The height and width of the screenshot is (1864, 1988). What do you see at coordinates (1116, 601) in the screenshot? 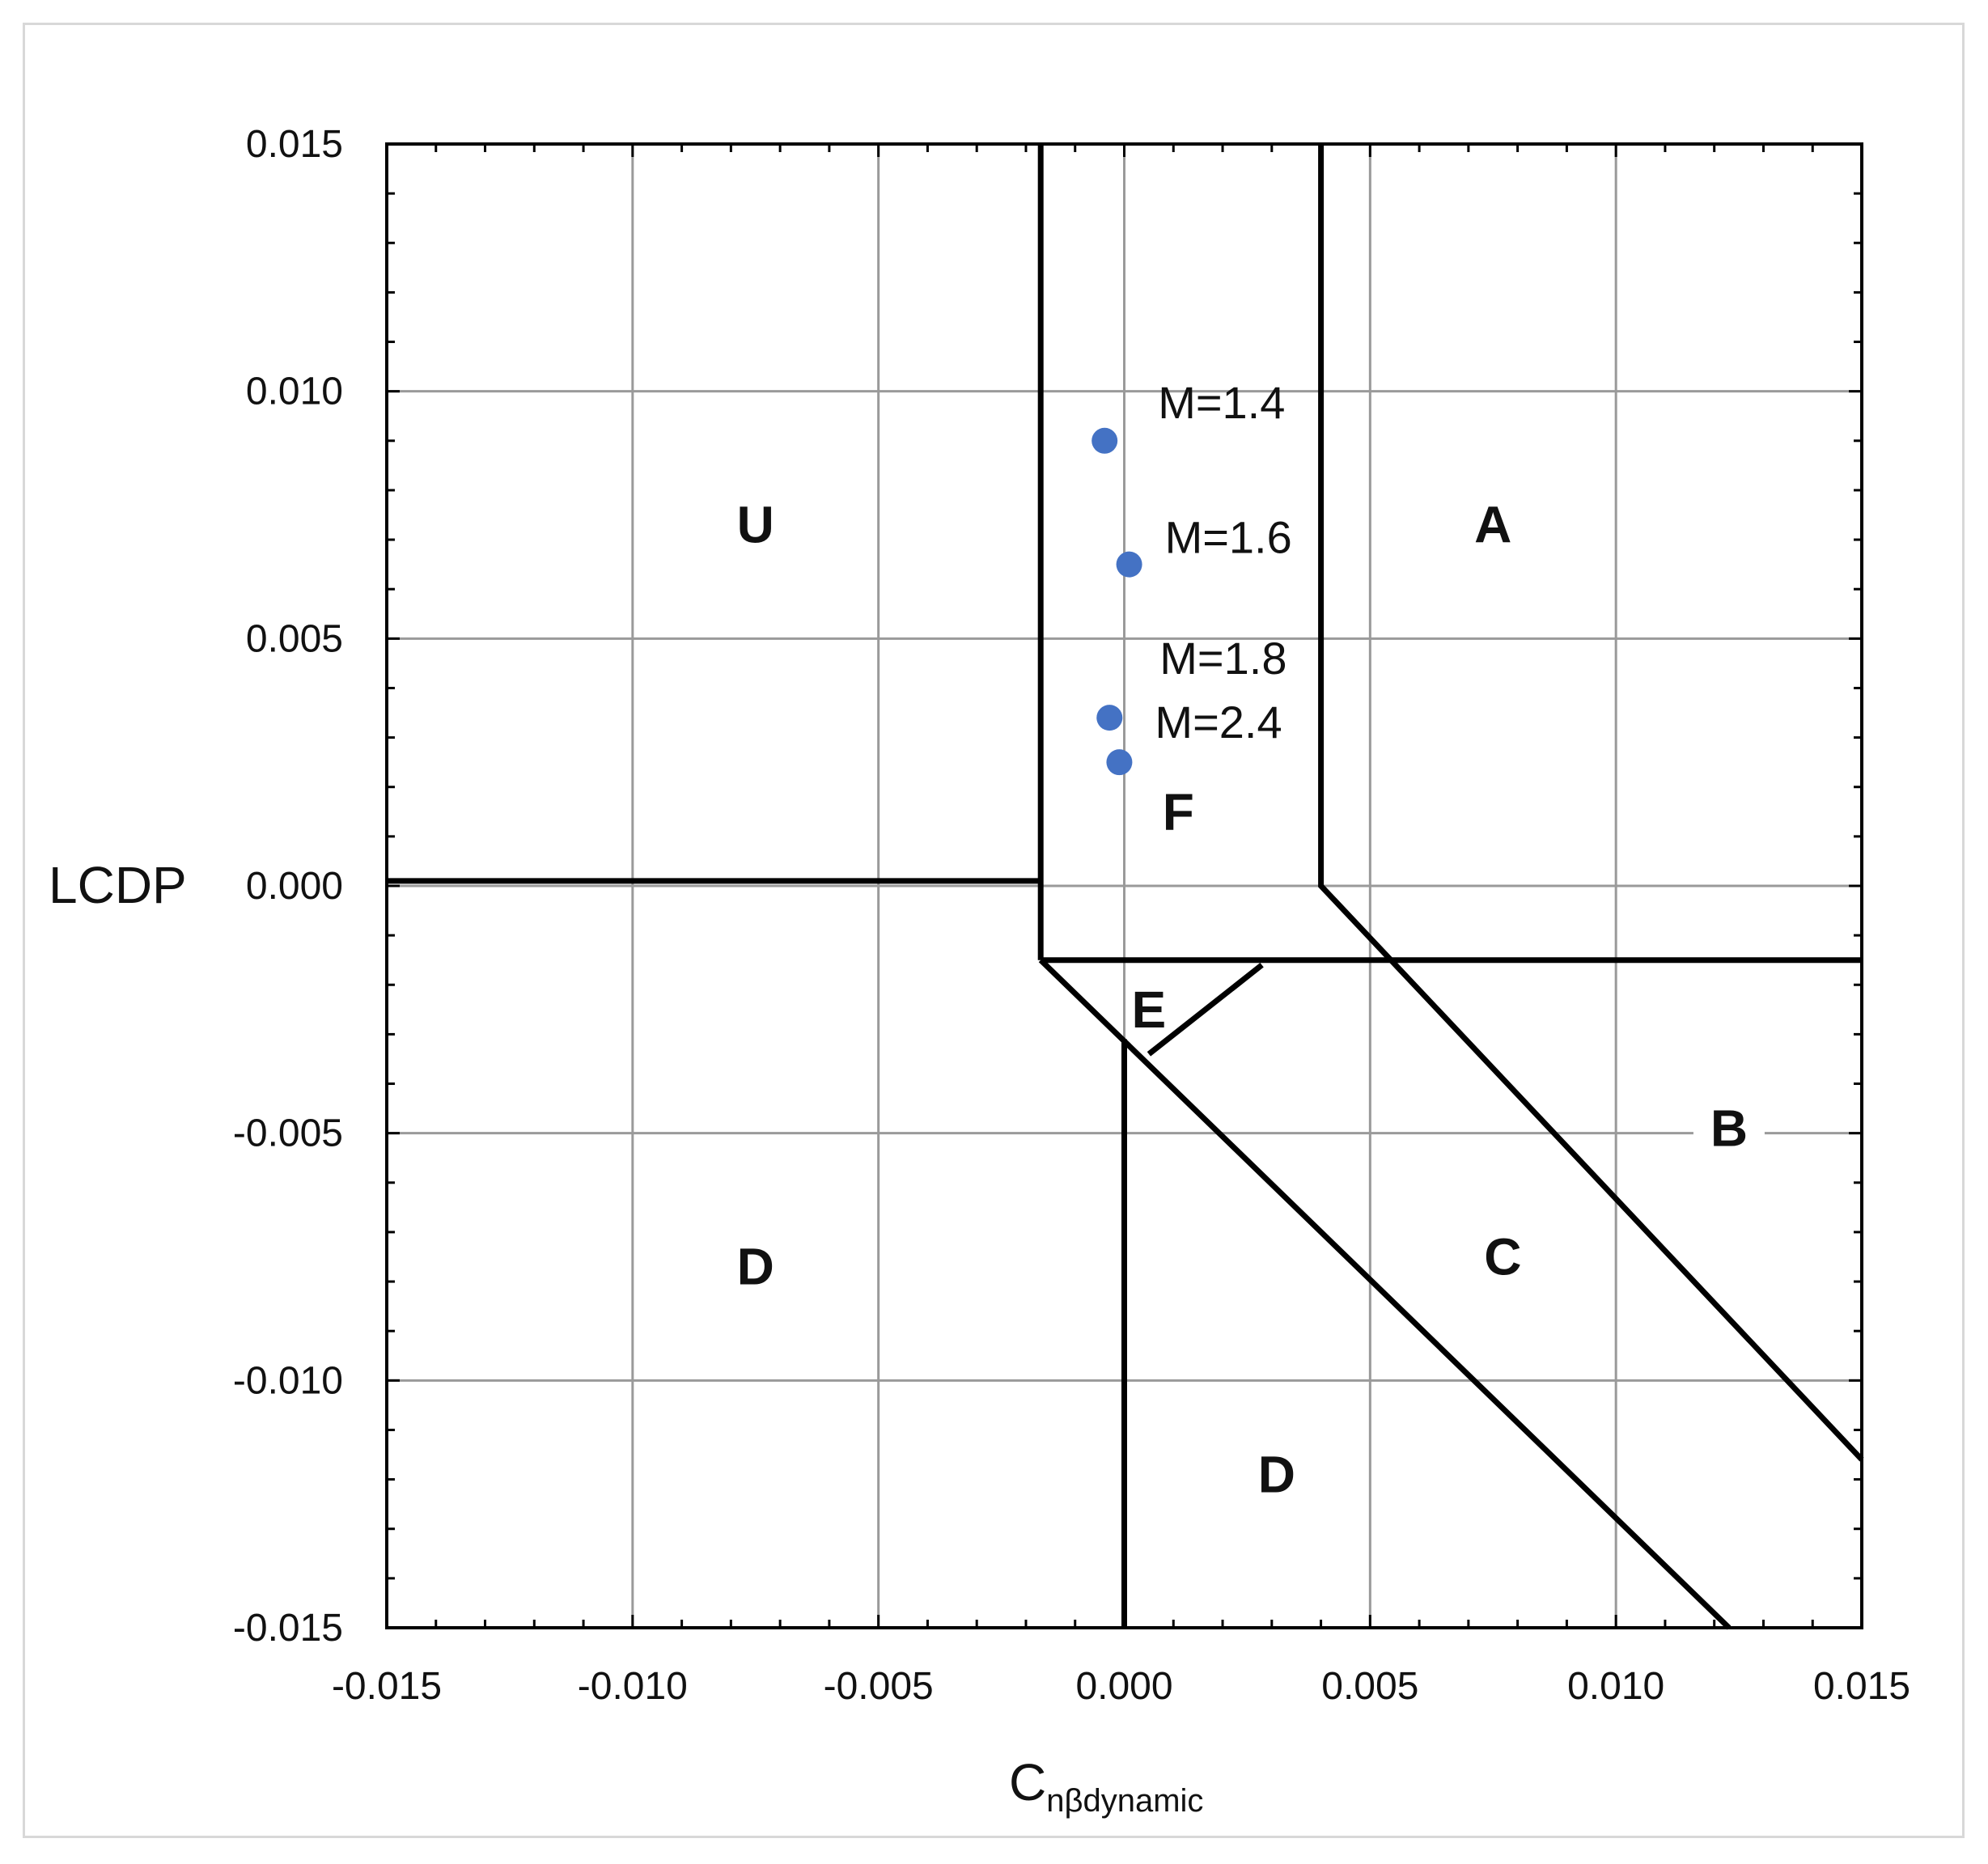
I see `data-points` at bounding box center [1116, 601].